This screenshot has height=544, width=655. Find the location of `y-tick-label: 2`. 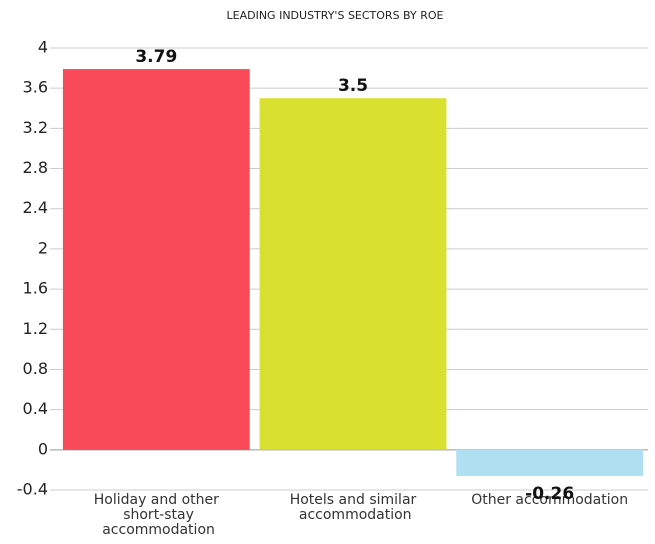

y-tick-label: 2 is located at coordinates (43, 247).